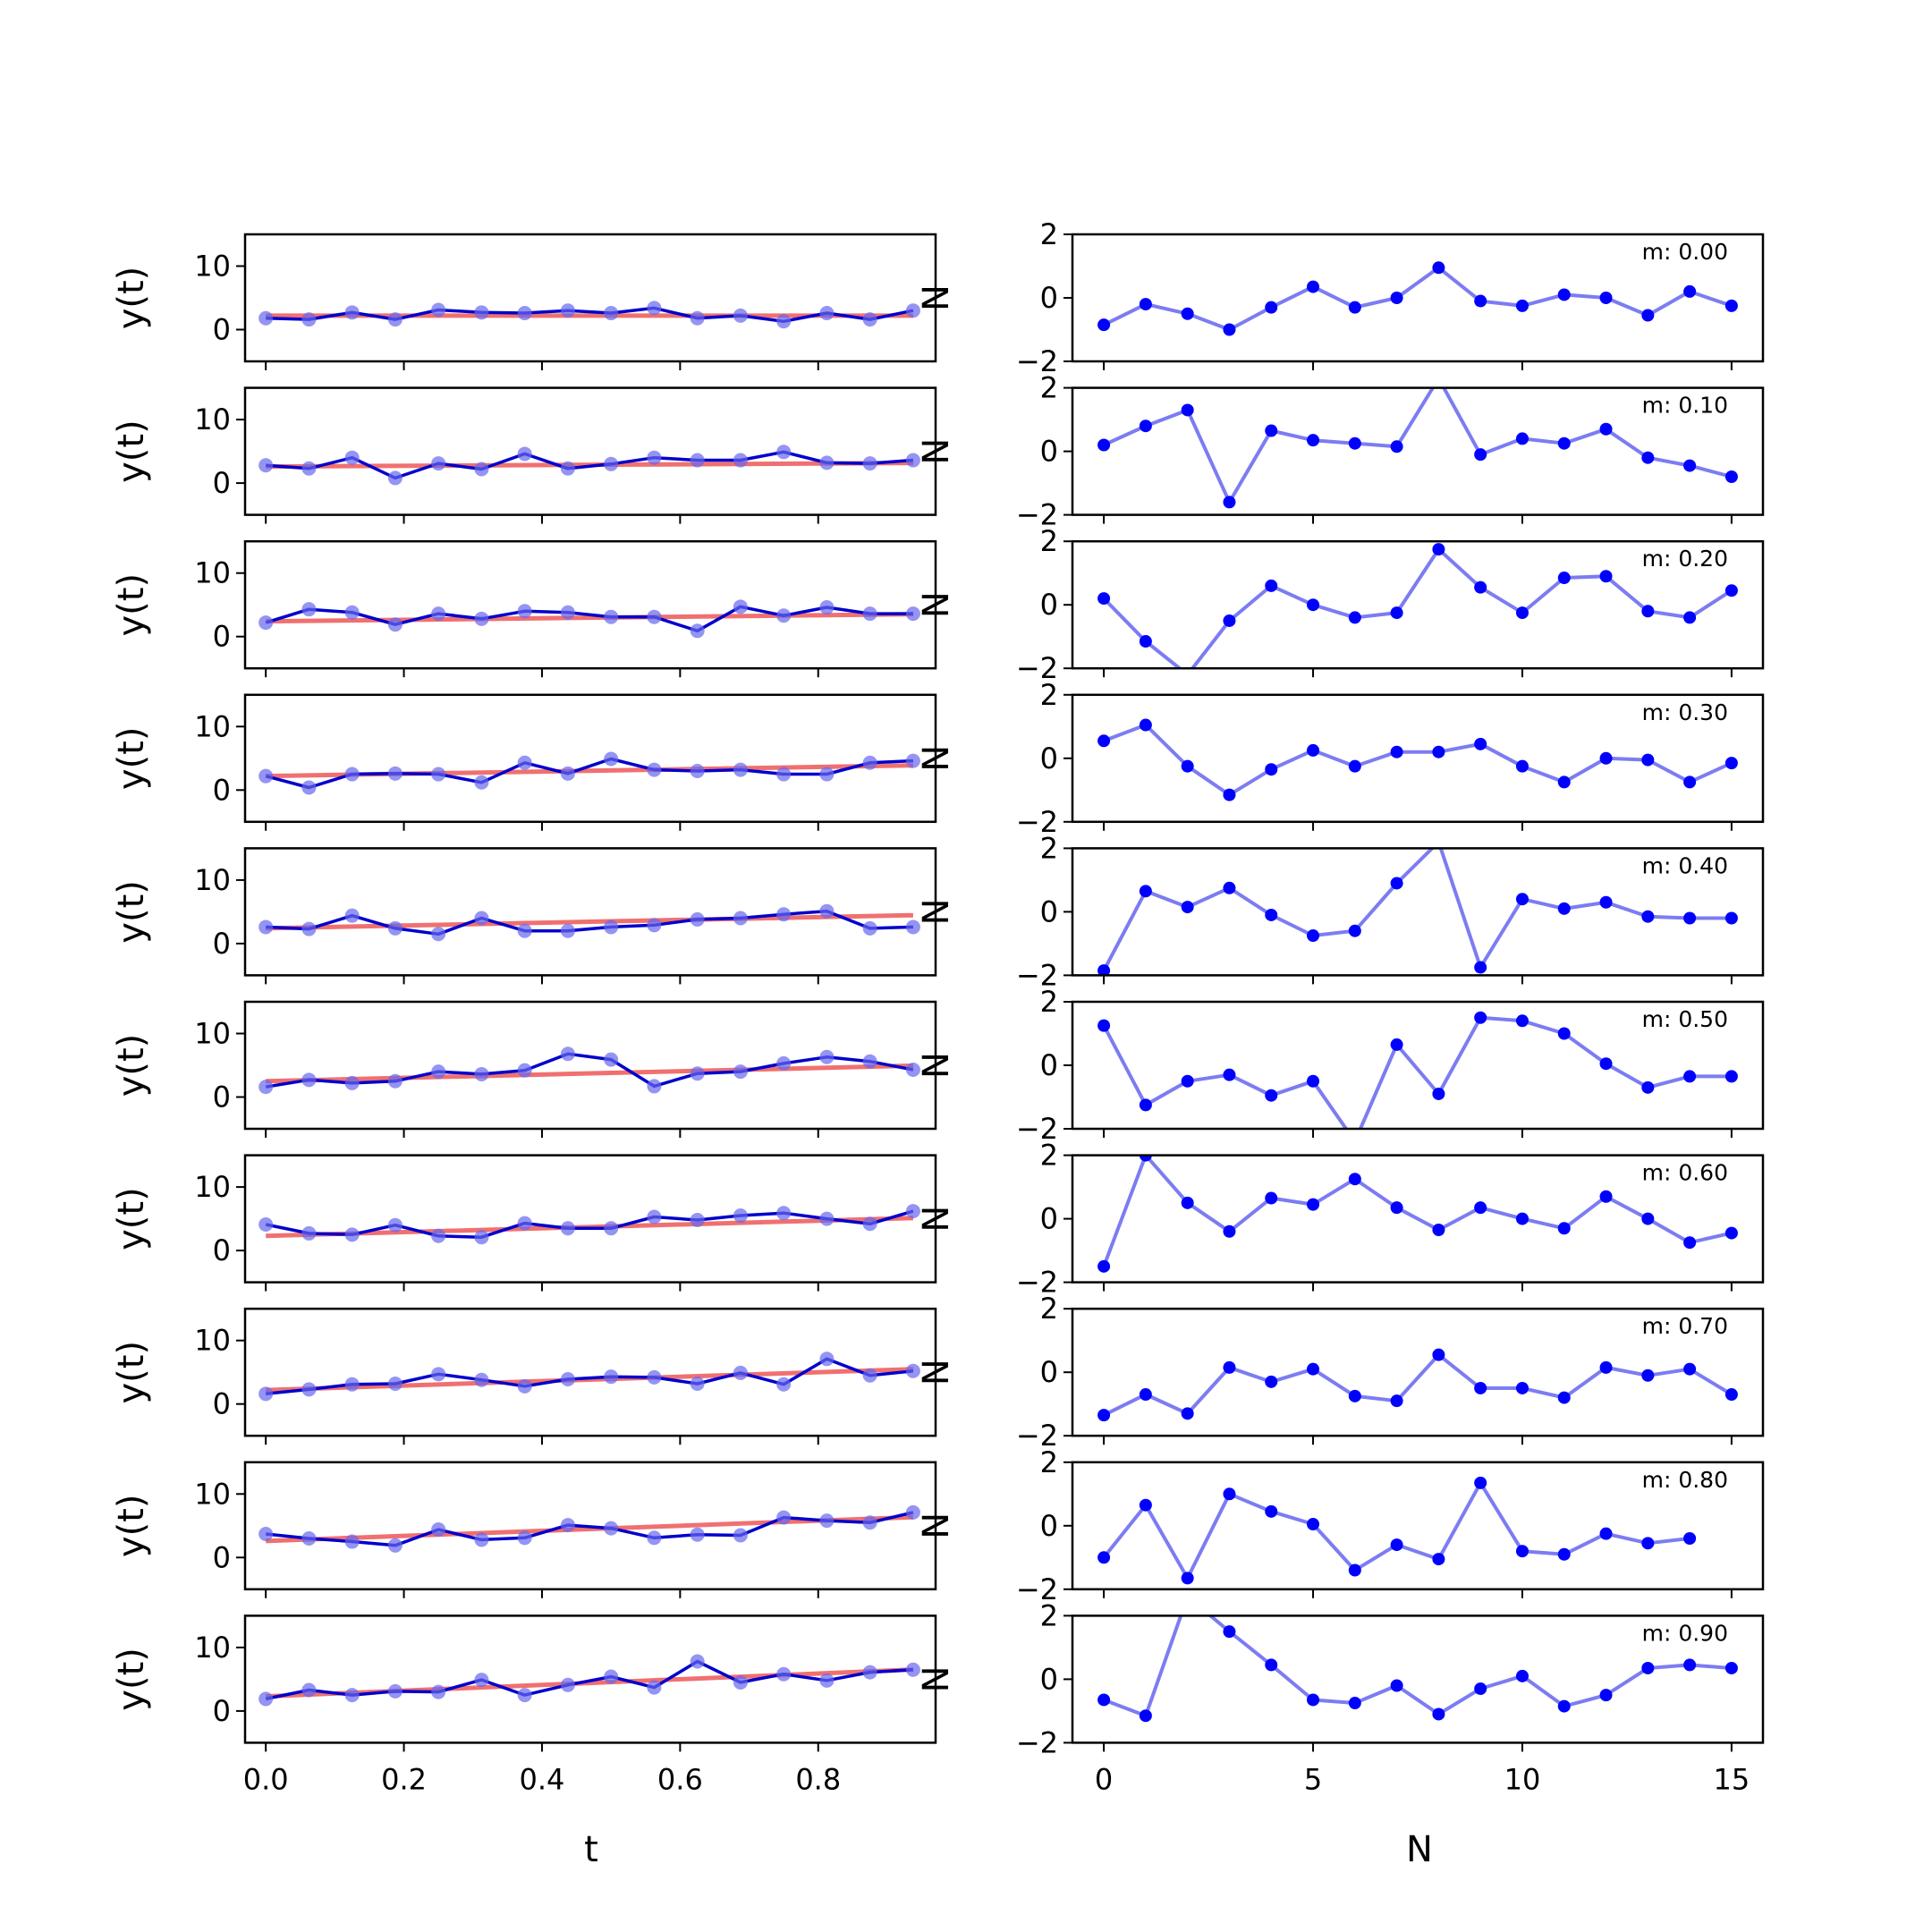  I want to click on slope-annotation: m: 0.80, so click(1685, 1480).